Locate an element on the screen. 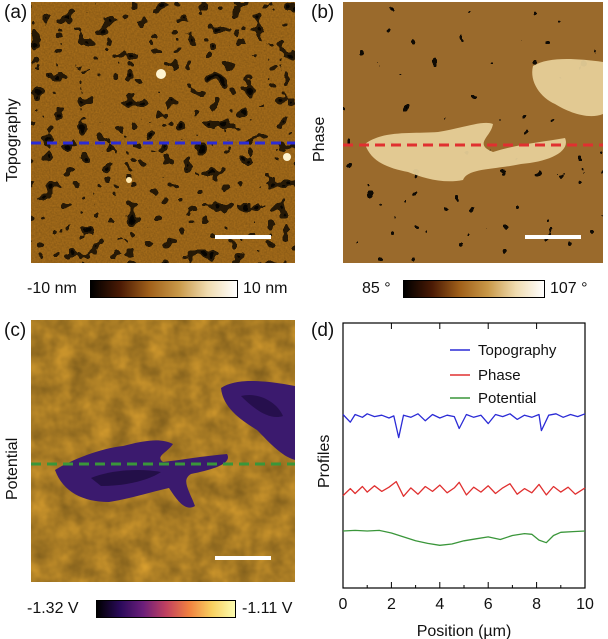 This screenshot has width=608, height=639. panel-c-letter: (c) is located at coordinates (15, 330).